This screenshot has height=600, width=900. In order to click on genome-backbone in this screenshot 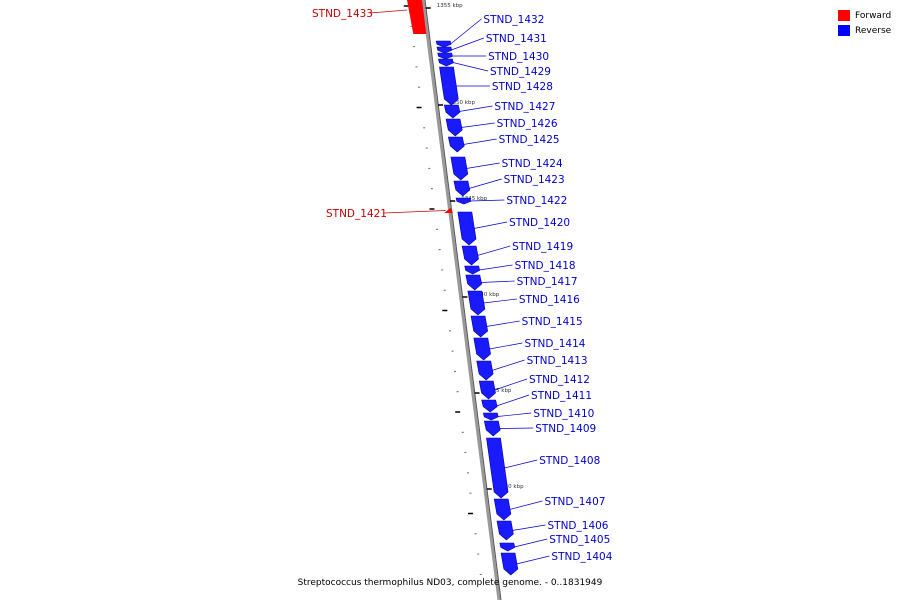, I will do `click(460, 300)`.